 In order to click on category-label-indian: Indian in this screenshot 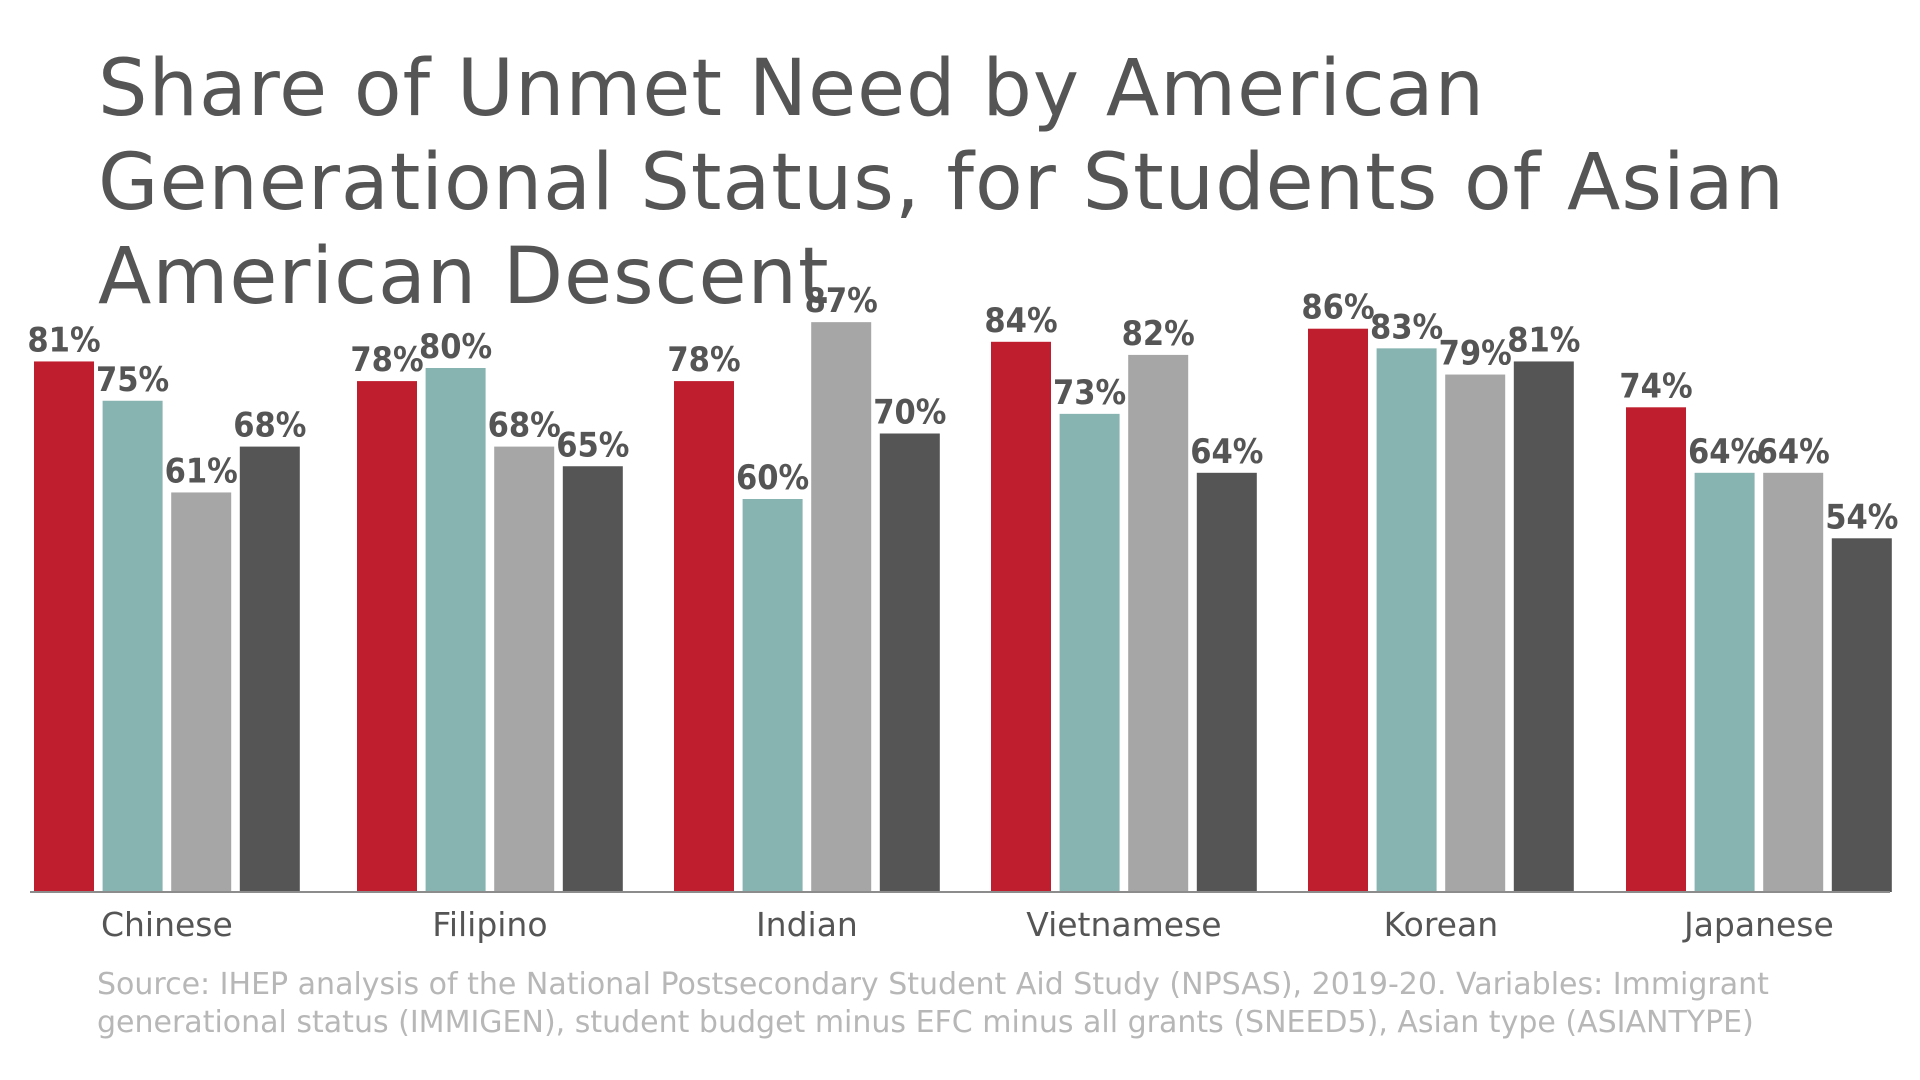, I will do `click(807, 924)`.